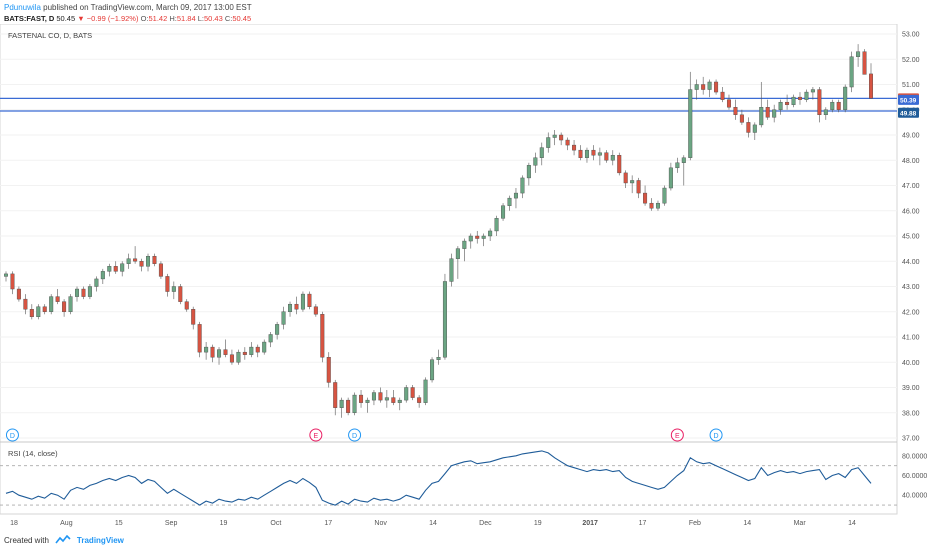 The width and height of the screenshot is (932, 550). Describe the element at coordinates (242, 18) in the screenshot. I see `close-value: 50.45` at that location.